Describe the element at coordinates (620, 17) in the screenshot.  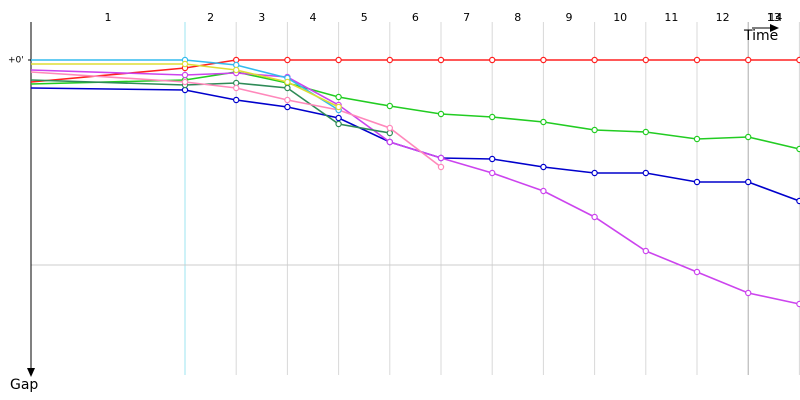
I see `lap-label: 10` at that location.